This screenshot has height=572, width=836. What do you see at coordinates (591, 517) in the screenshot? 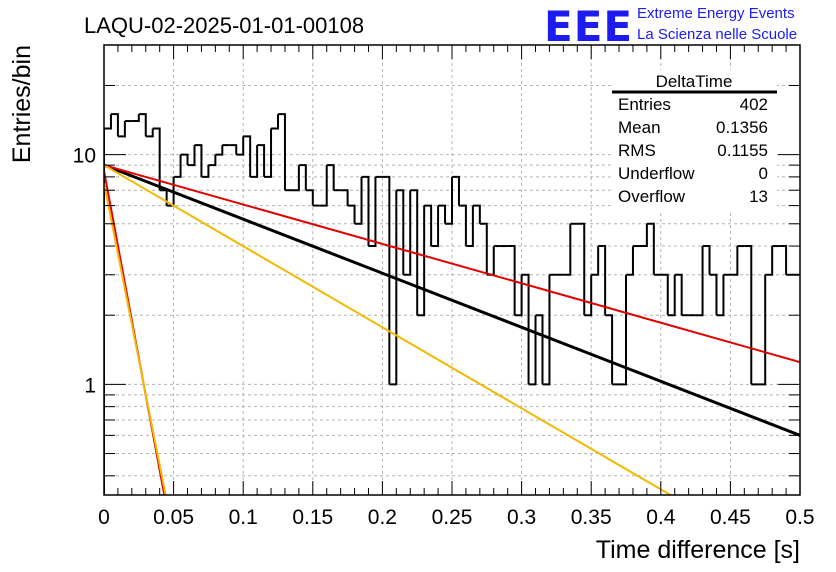
I see `x-tick-label: 0.35` at bounding box center [591, 517].